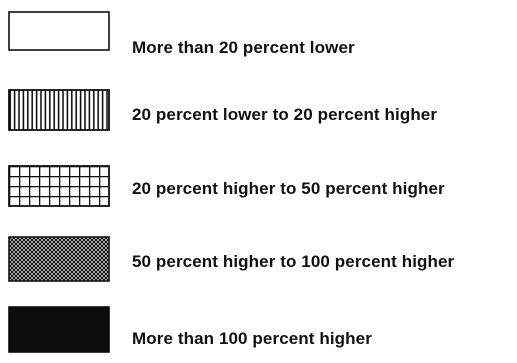 The height and width of the screenshot is (363, 517). Describe the element at coordinates (243, 47) in the screenshot. I see `legend-label: More than 20 percent lower` at that location.